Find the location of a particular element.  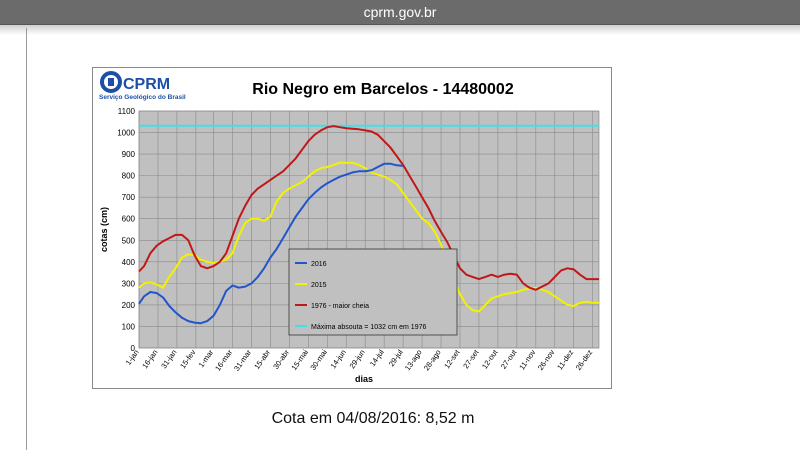

x-tick-label: 26-nov is located at coordinates (546, 360).